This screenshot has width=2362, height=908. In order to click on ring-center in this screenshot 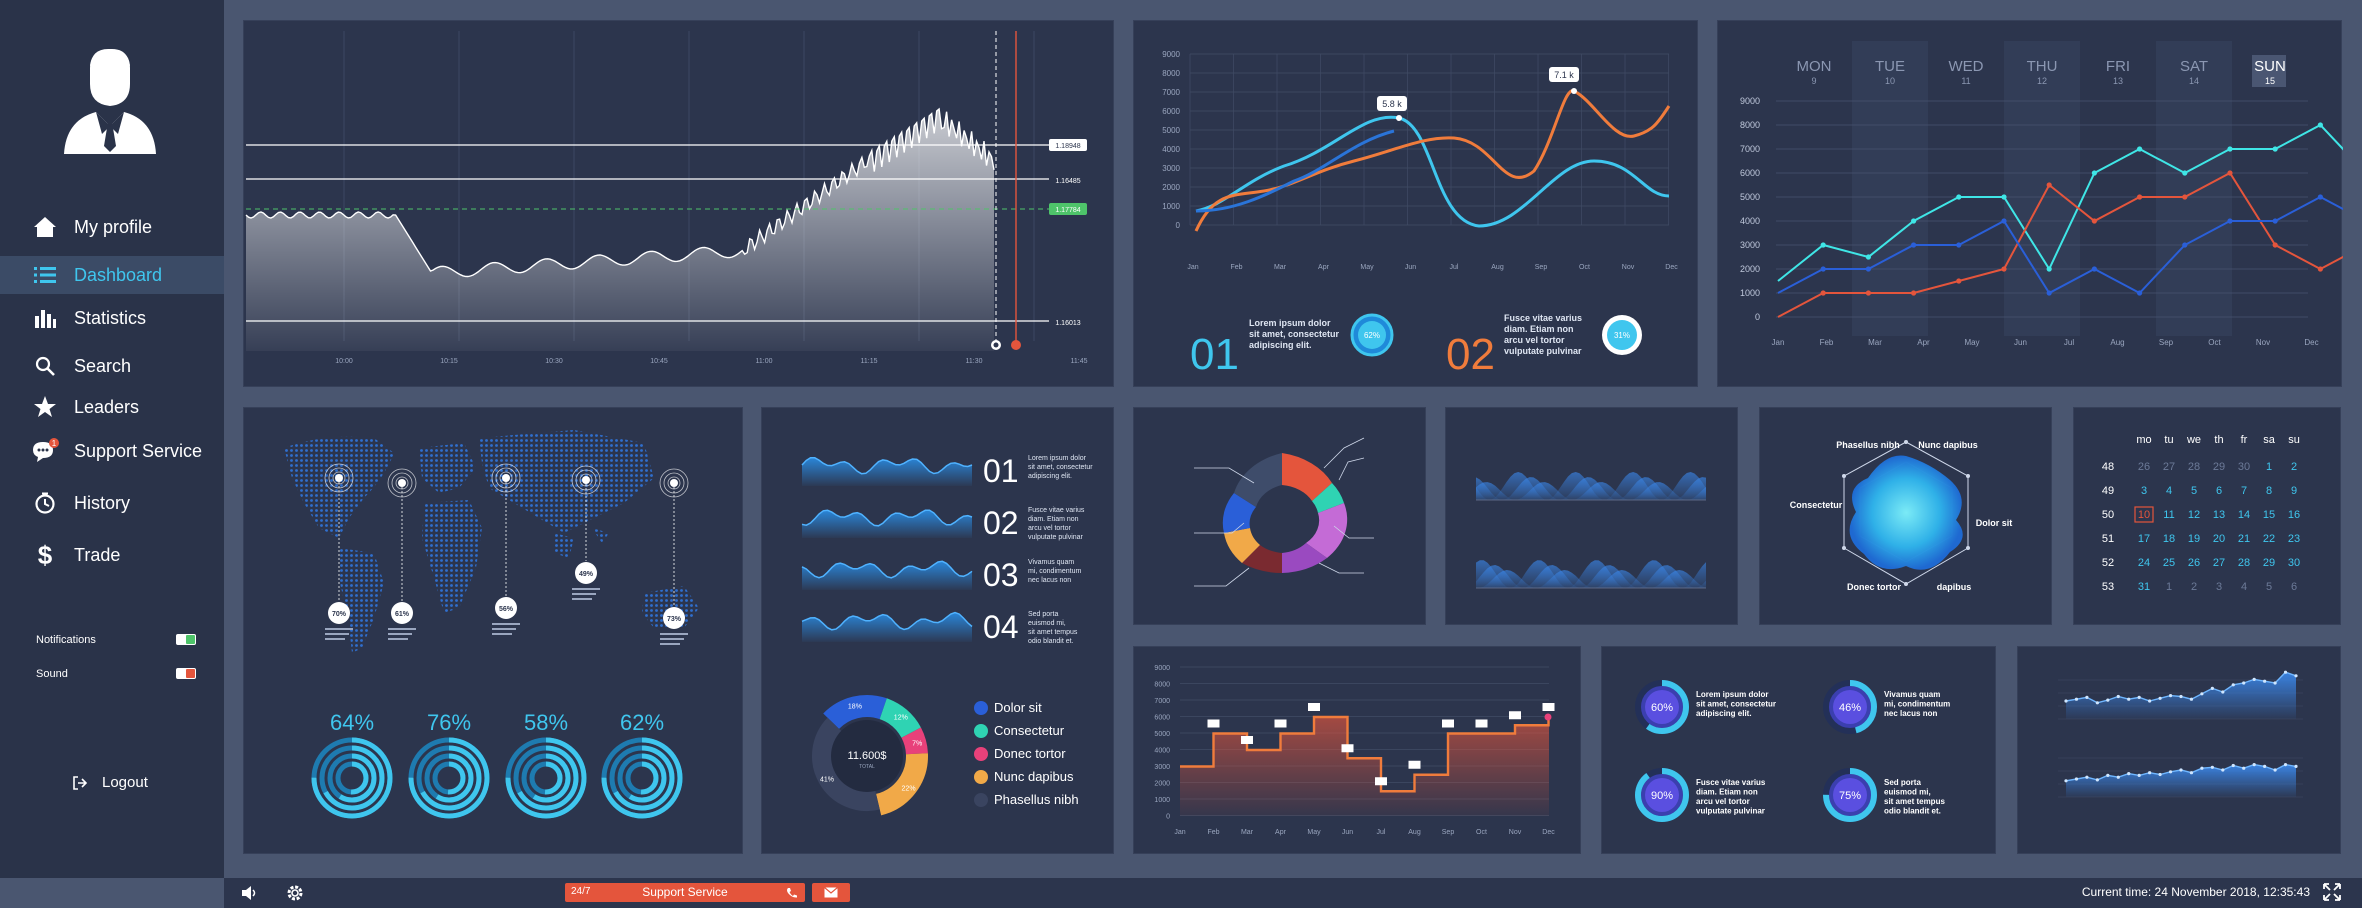, I will do `click(1850, 795)`.